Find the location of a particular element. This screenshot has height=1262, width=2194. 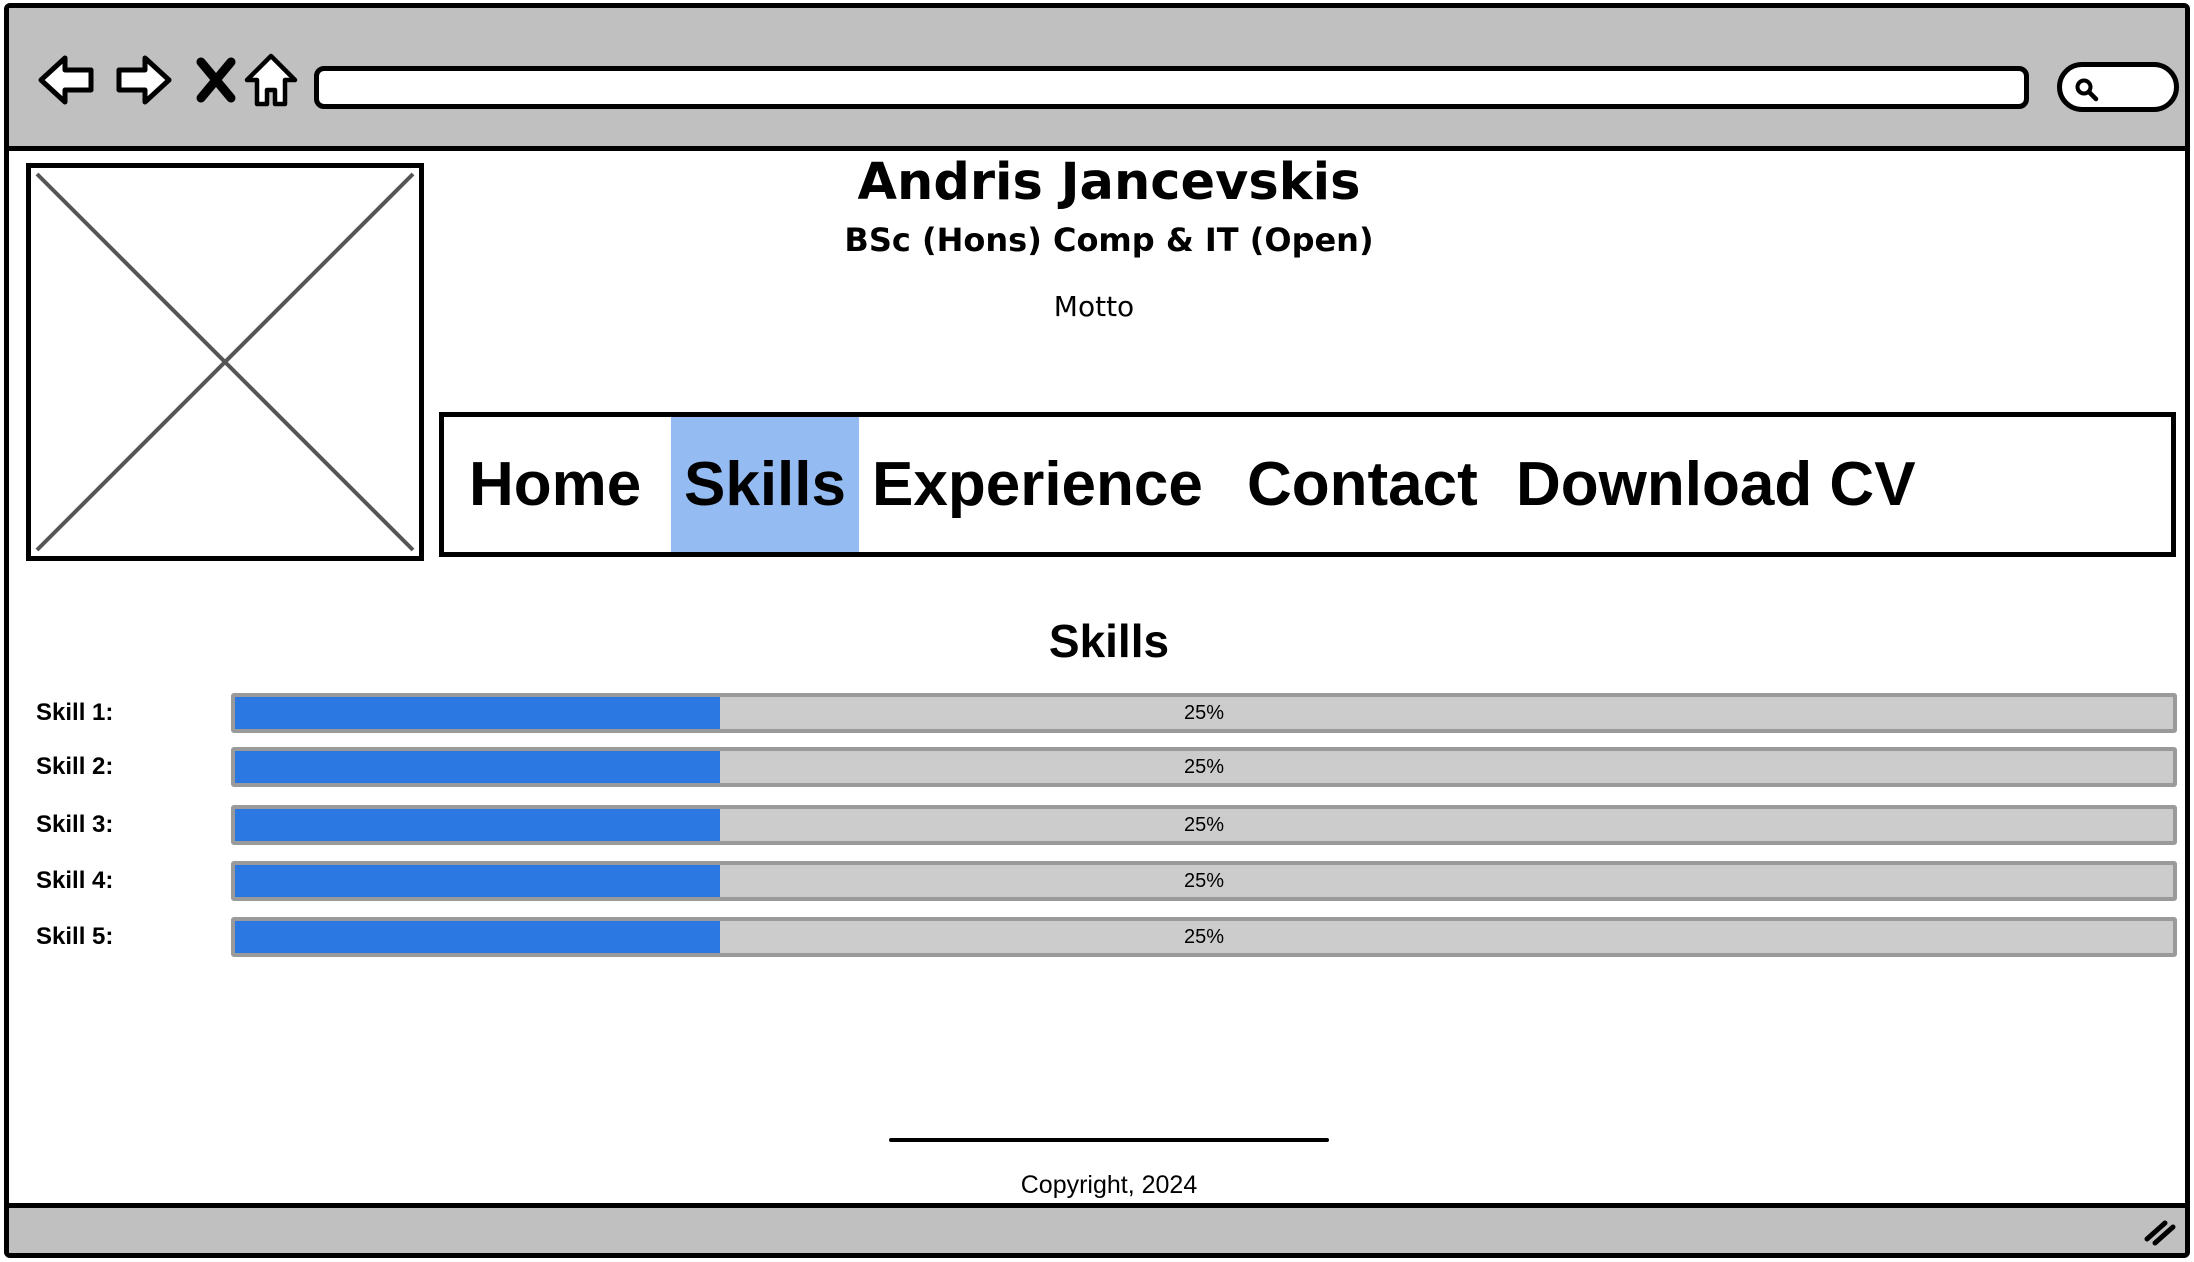

nav-item-experience: Experience is located at coordinates (1037, 484).